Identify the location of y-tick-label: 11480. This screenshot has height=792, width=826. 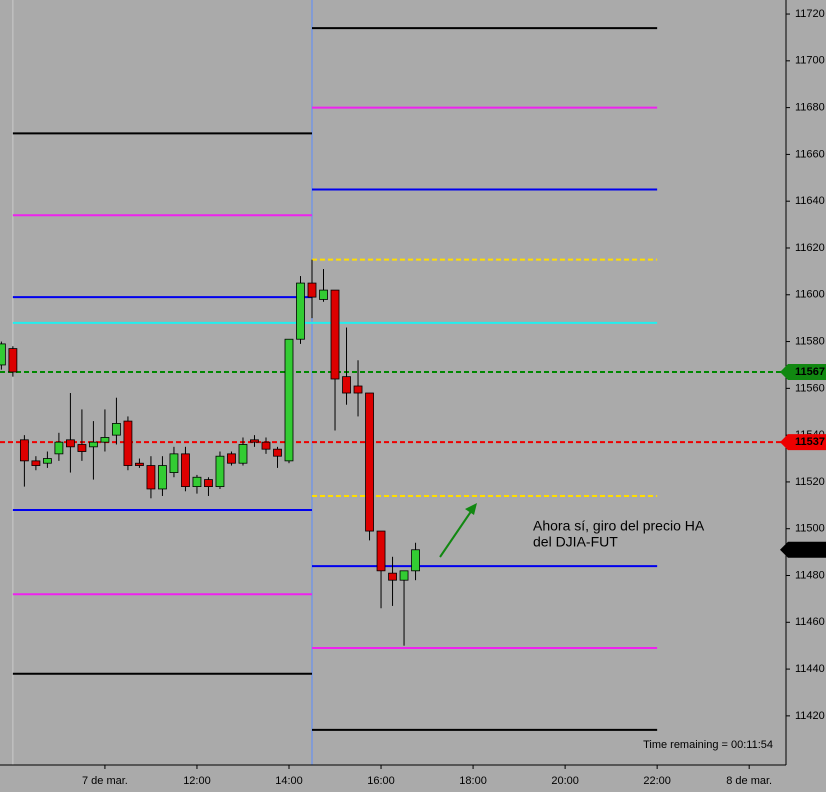
(810, 575).